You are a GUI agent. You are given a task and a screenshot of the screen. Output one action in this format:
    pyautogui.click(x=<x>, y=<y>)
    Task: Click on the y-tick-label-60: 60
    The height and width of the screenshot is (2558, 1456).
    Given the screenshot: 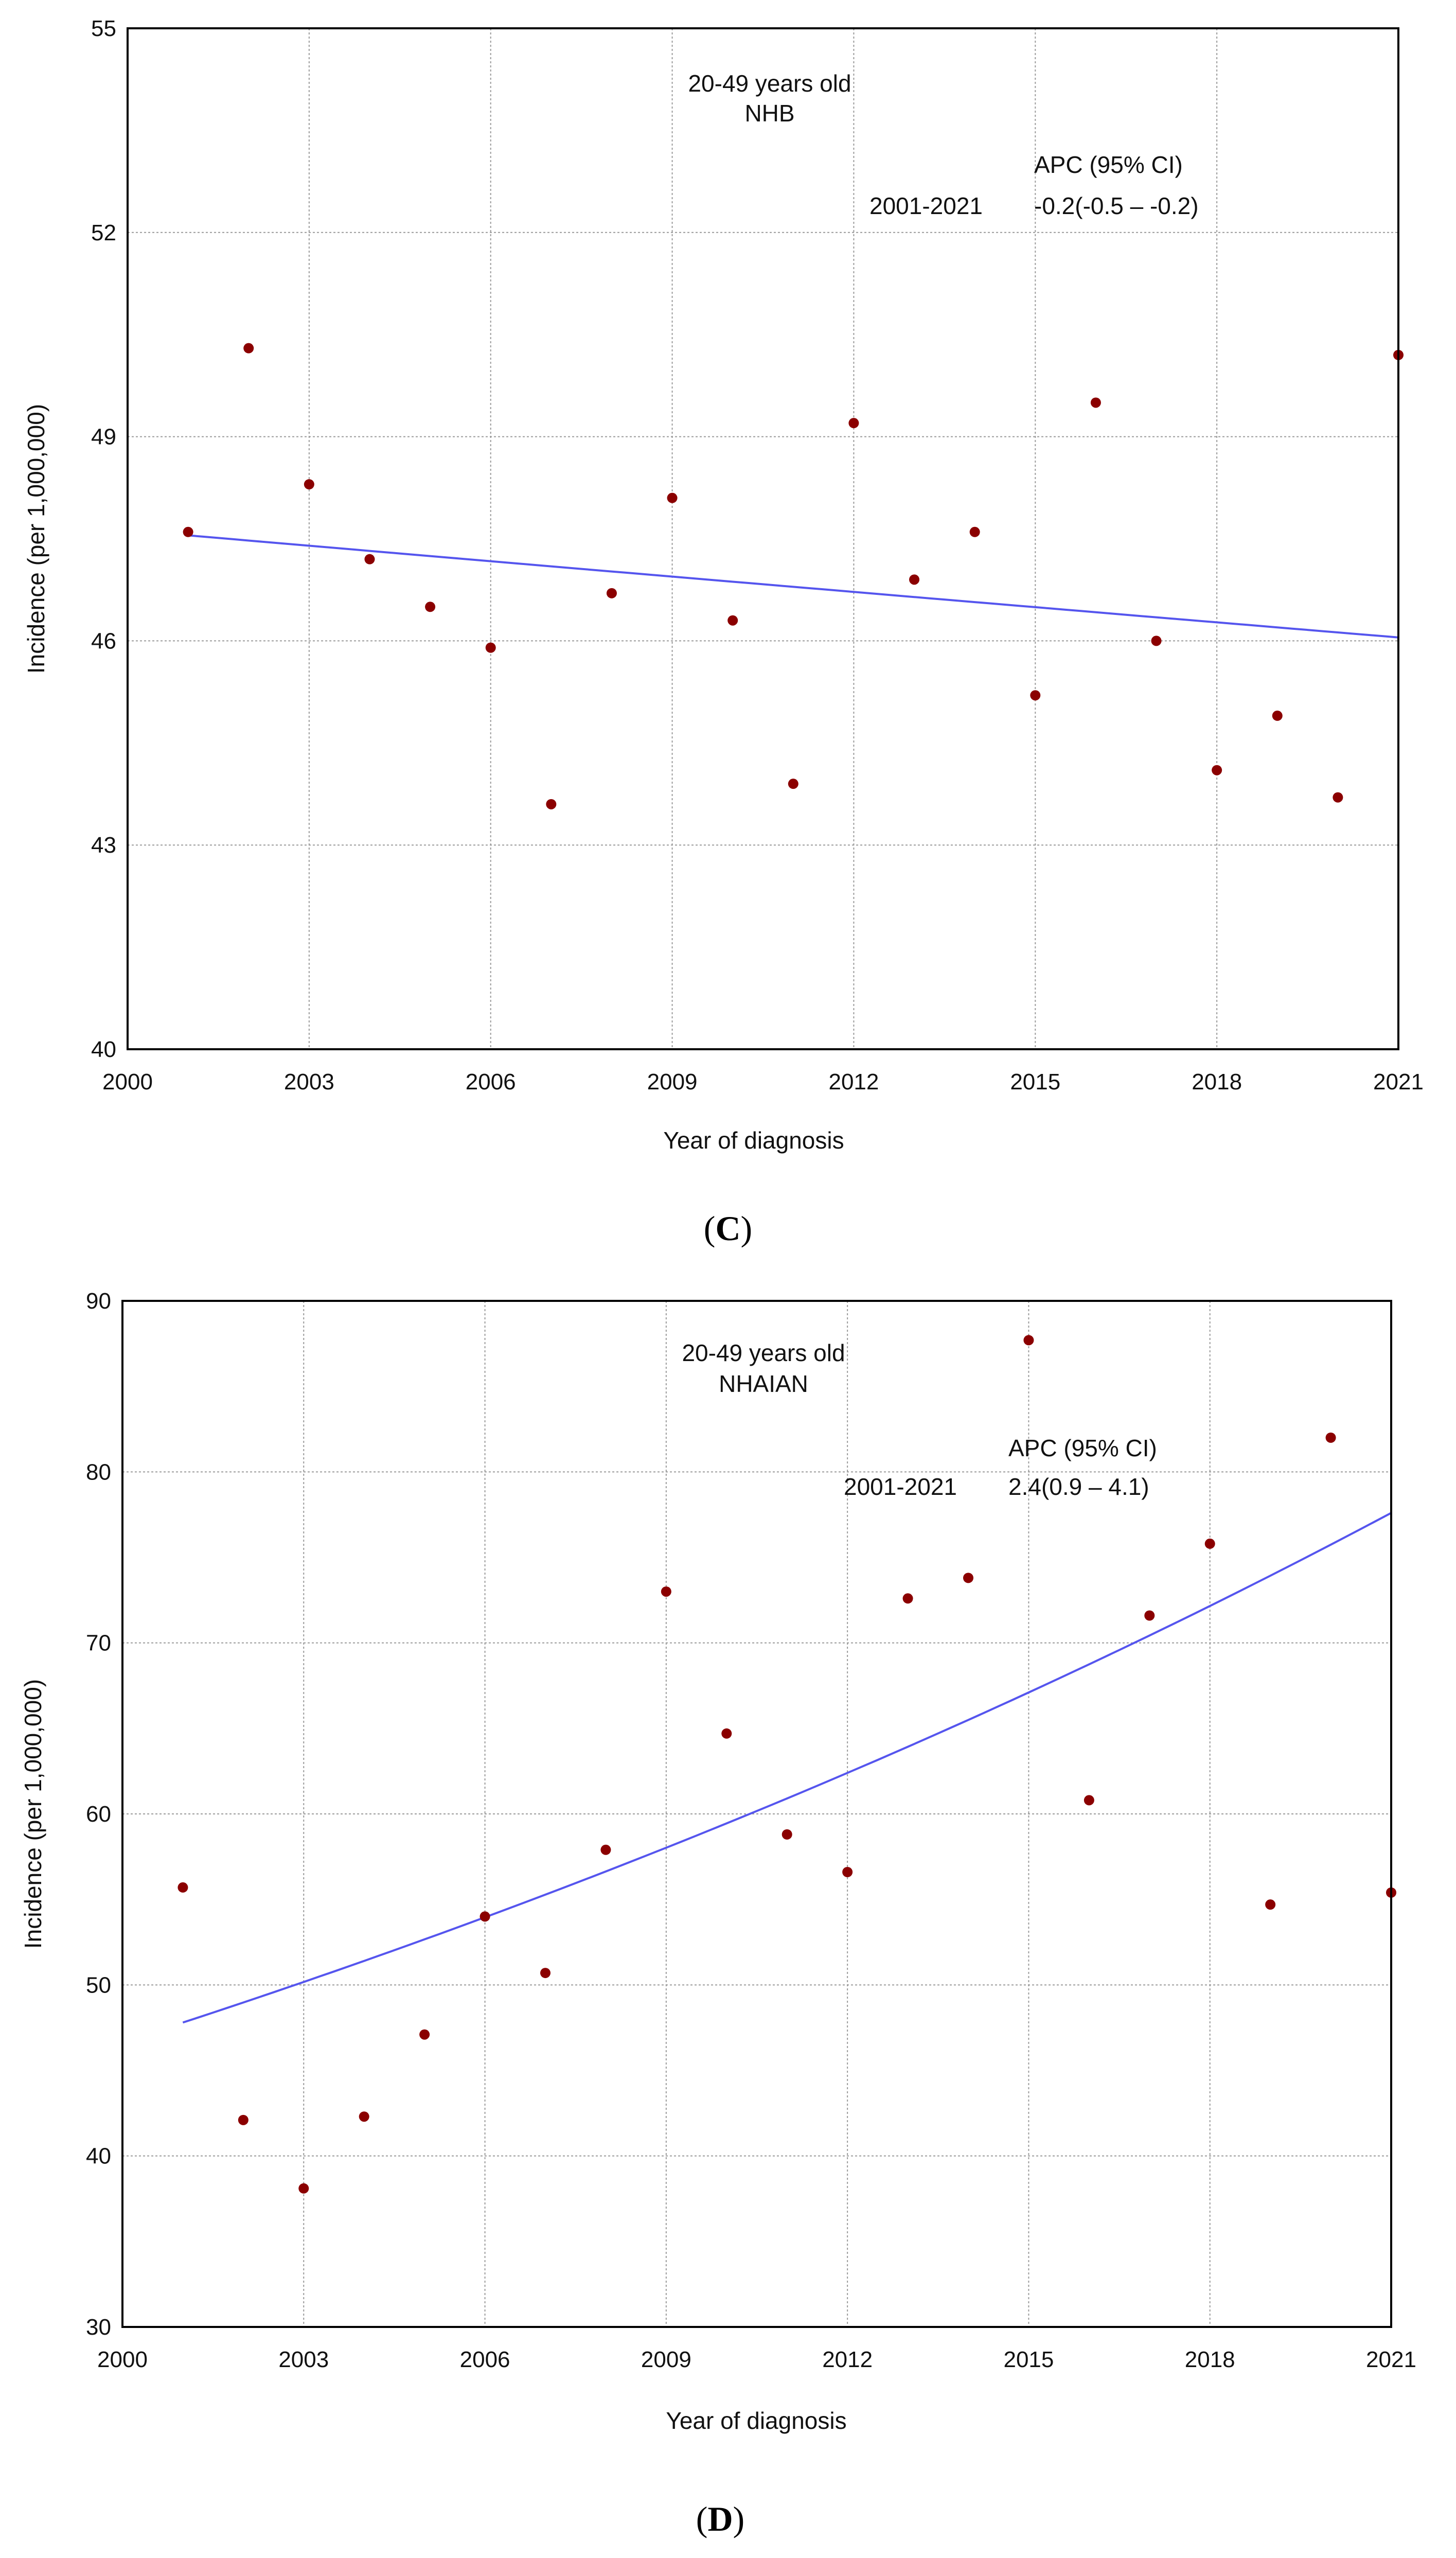 What is the action you would take?
    pyautogui.click(x=98, y=1815)
    